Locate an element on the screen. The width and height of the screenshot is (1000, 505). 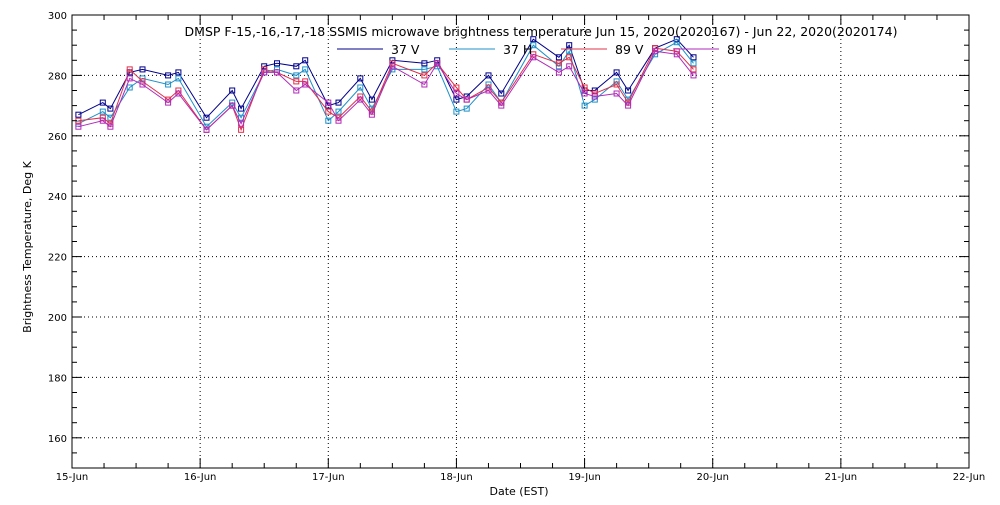
x-tick-label: 22-Jun is located at coordinates (969, 477).